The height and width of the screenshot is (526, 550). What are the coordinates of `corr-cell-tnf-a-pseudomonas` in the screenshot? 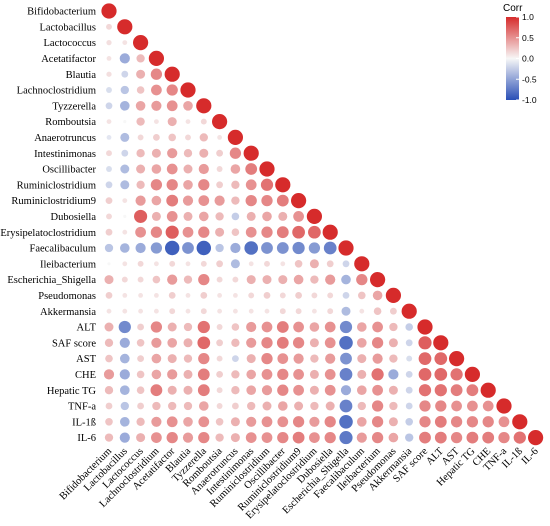 It's located at (393, 406).